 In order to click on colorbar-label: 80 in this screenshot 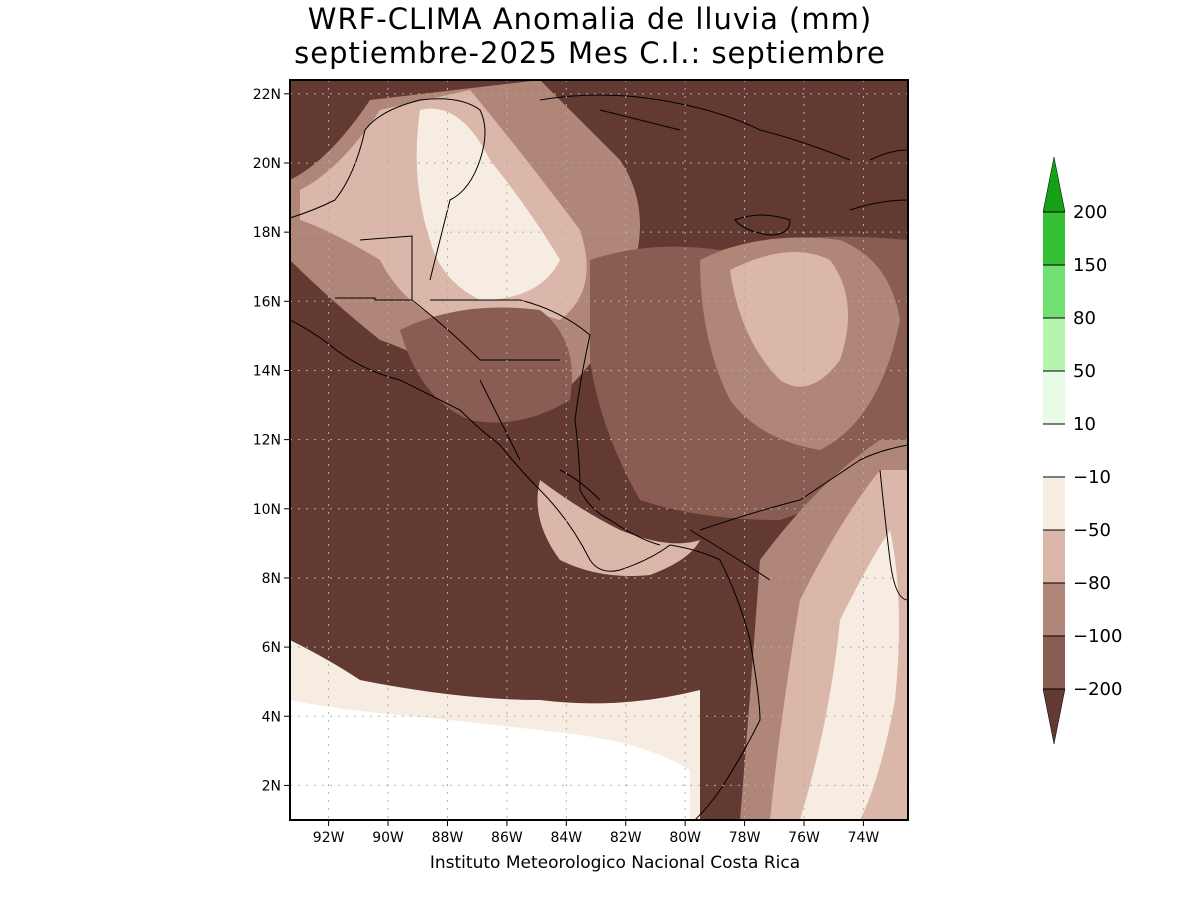, I will do `click(1084, 318)`.